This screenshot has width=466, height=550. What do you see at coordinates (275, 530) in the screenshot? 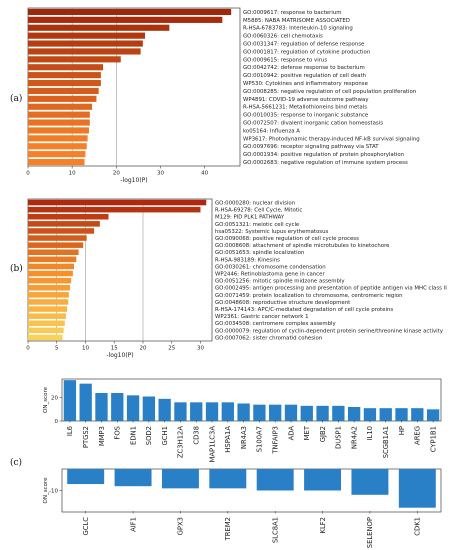
I see `panel-c-negative-gene-label: SLC8A1` at bounding box center [275, 530].